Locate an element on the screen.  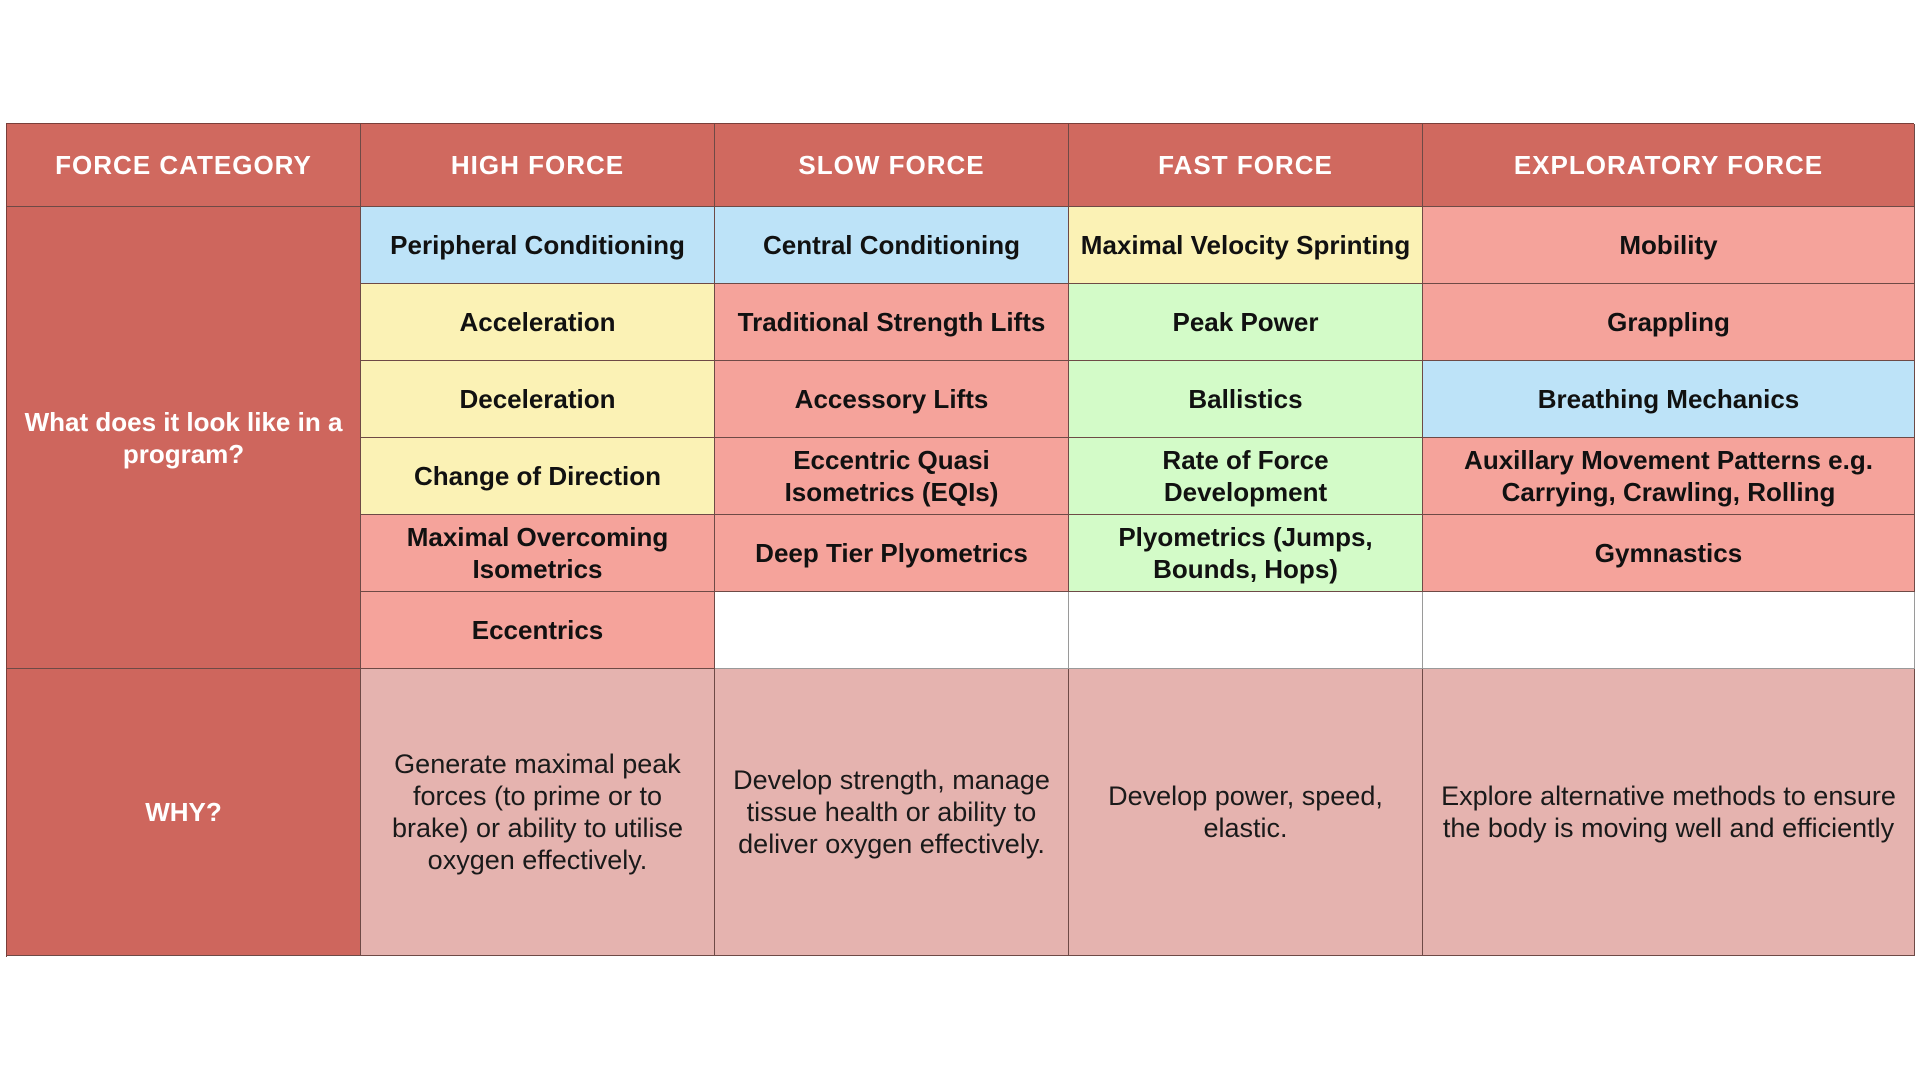
header-exploratory-force: EXPLORATORY FORCE is located at coordinates (1669, 165).